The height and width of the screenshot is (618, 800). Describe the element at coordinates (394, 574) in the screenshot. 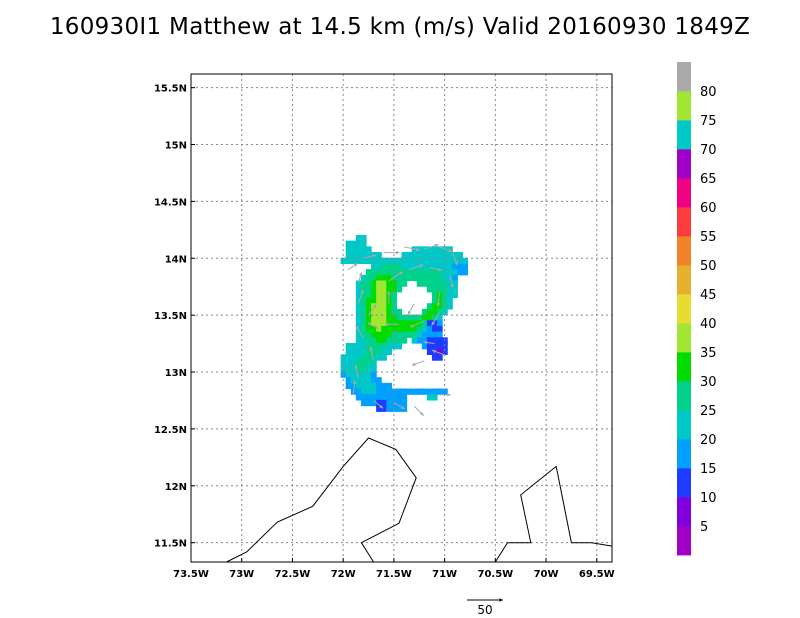

I see `x-tick-label: 71.5W` at that location.